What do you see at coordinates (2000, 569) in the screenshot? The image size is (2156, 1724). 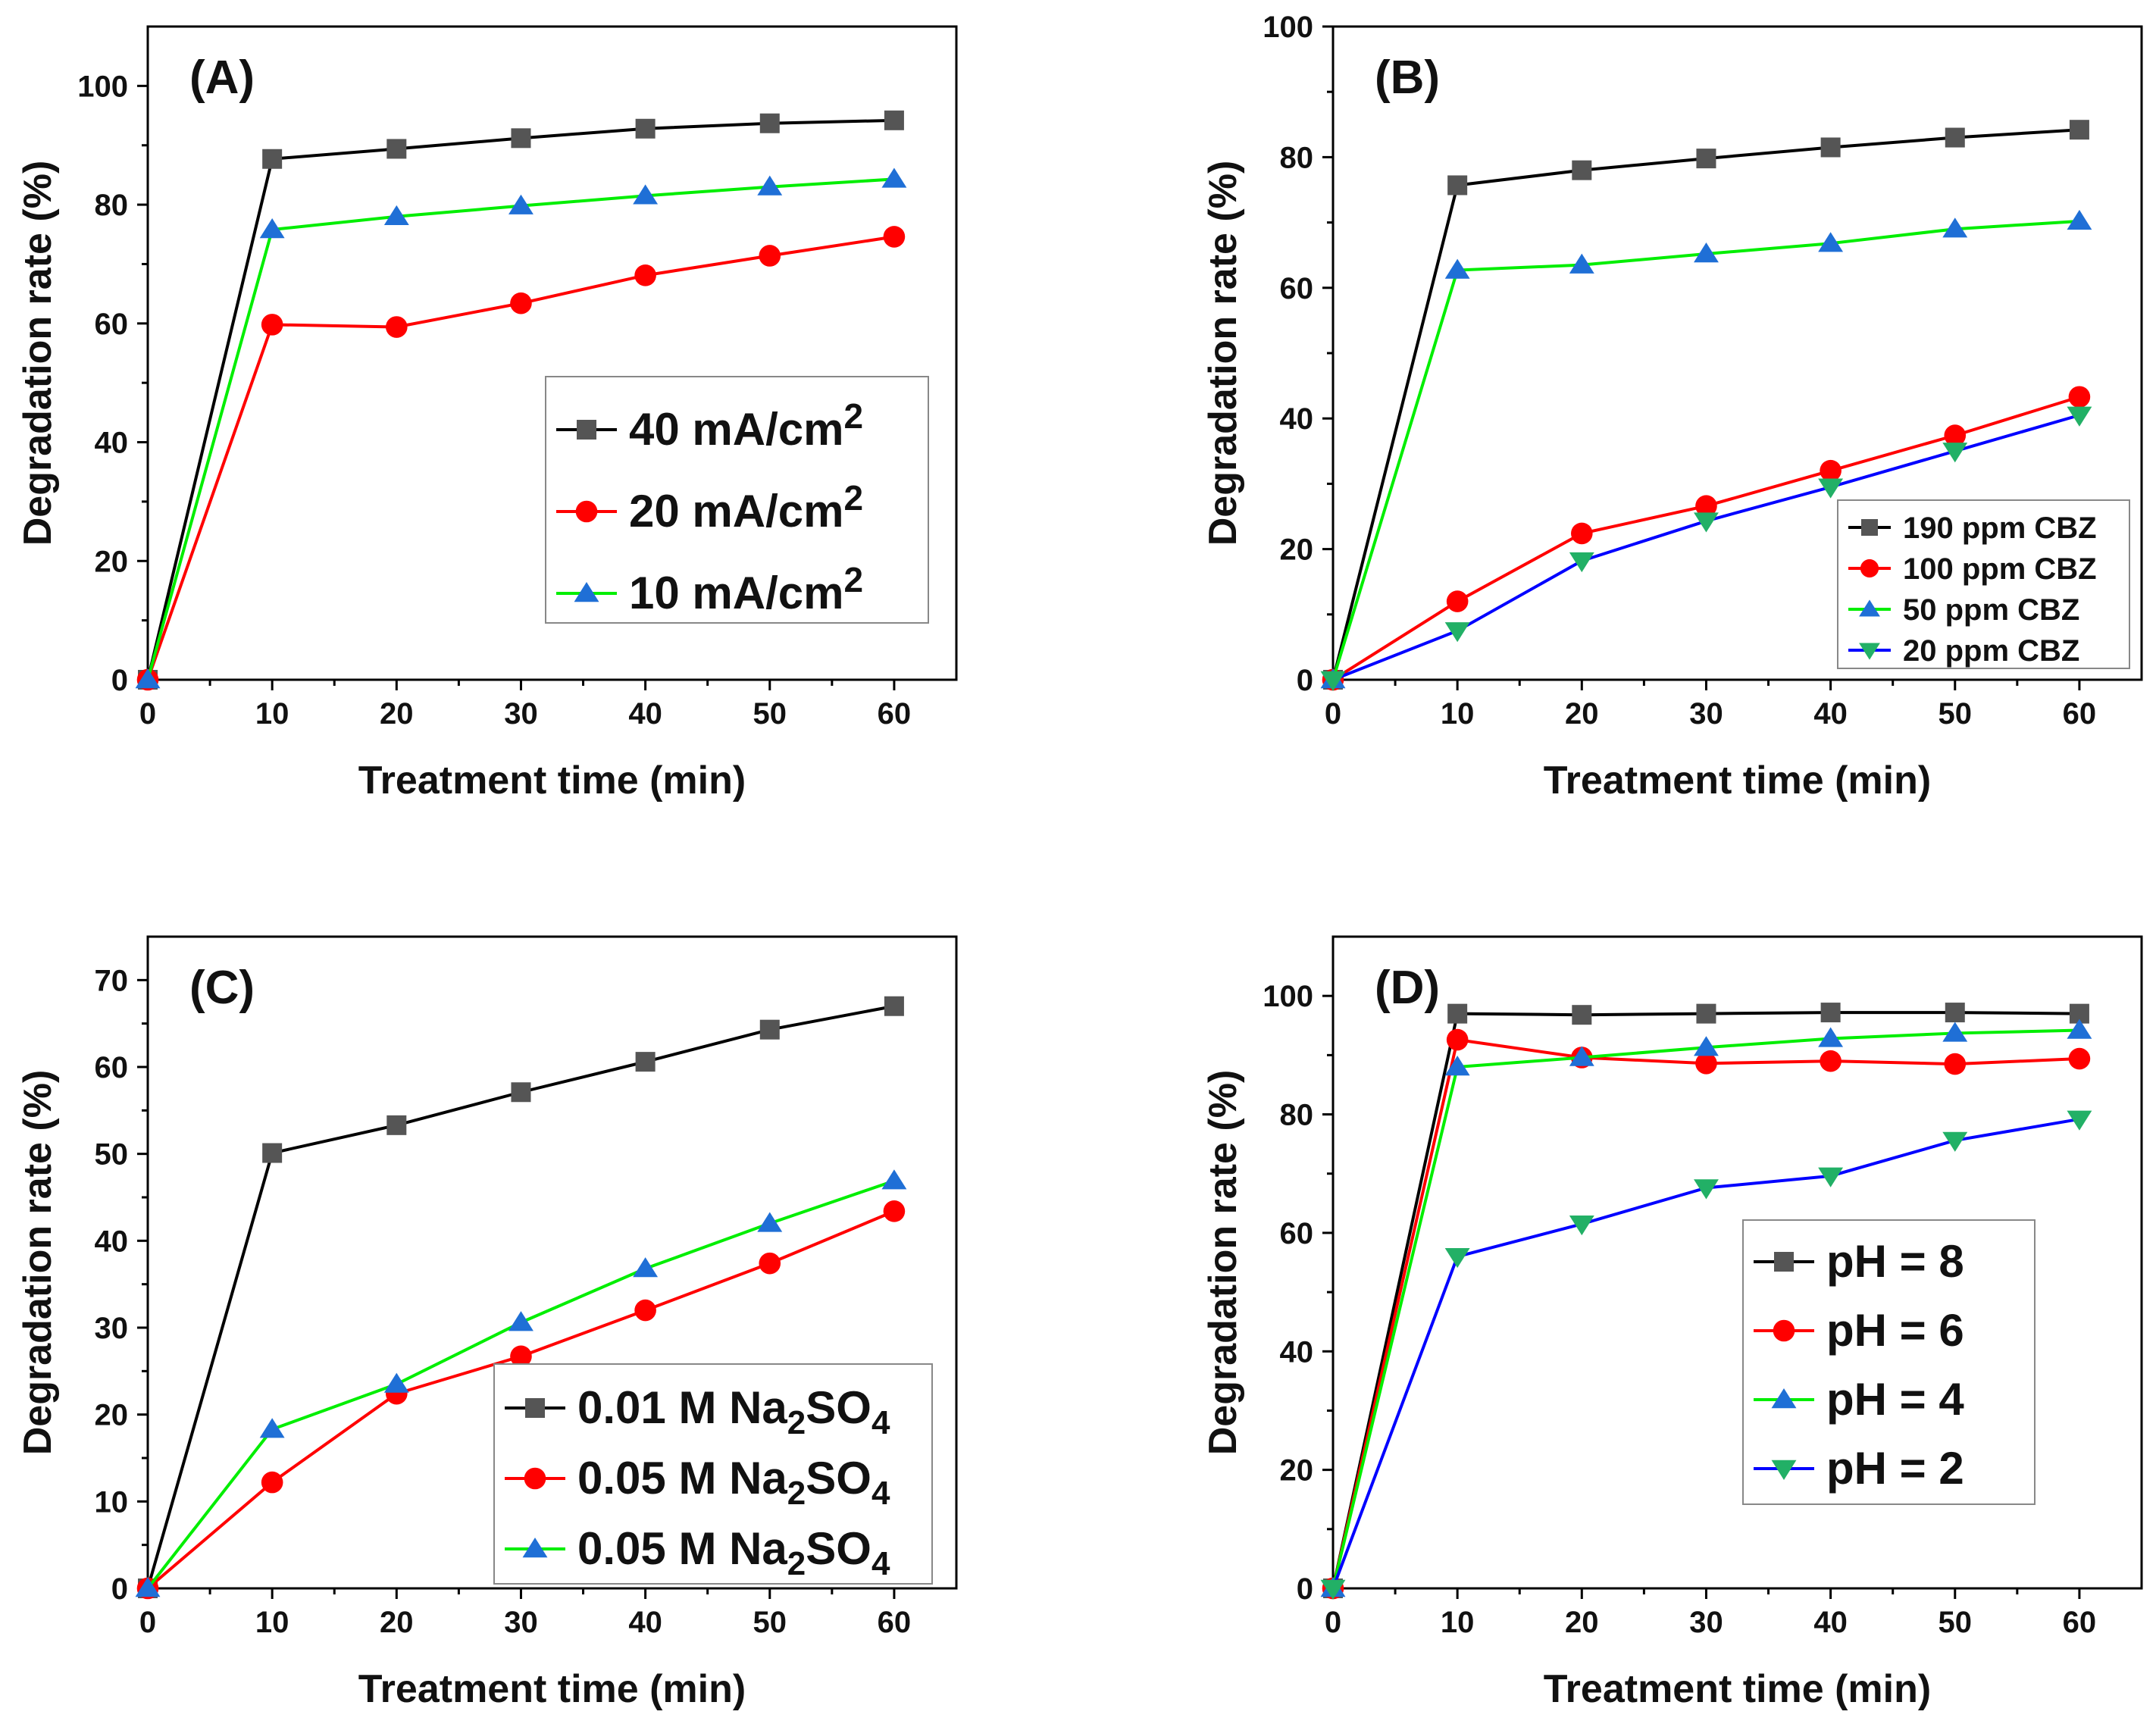 I see `legend-label: 100 ppm CBZ` at bounding box center [2000, 569].